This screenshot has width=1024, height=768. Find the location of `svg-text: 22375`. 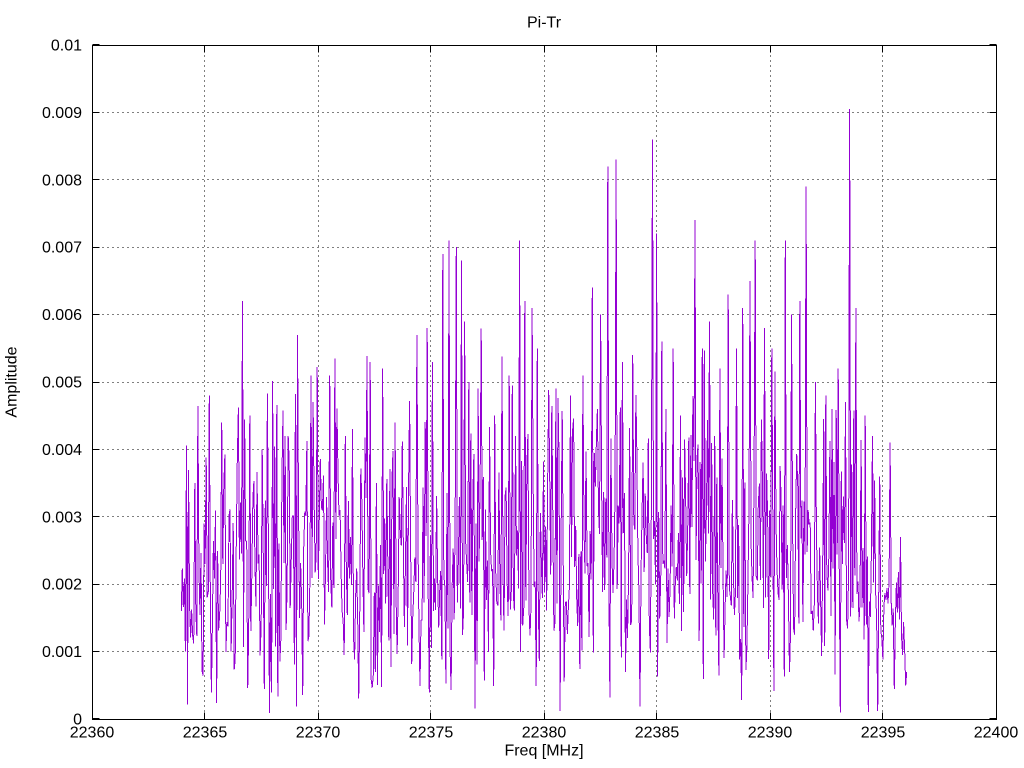

svg-text: 22375 is located at coordinates (431, 733).